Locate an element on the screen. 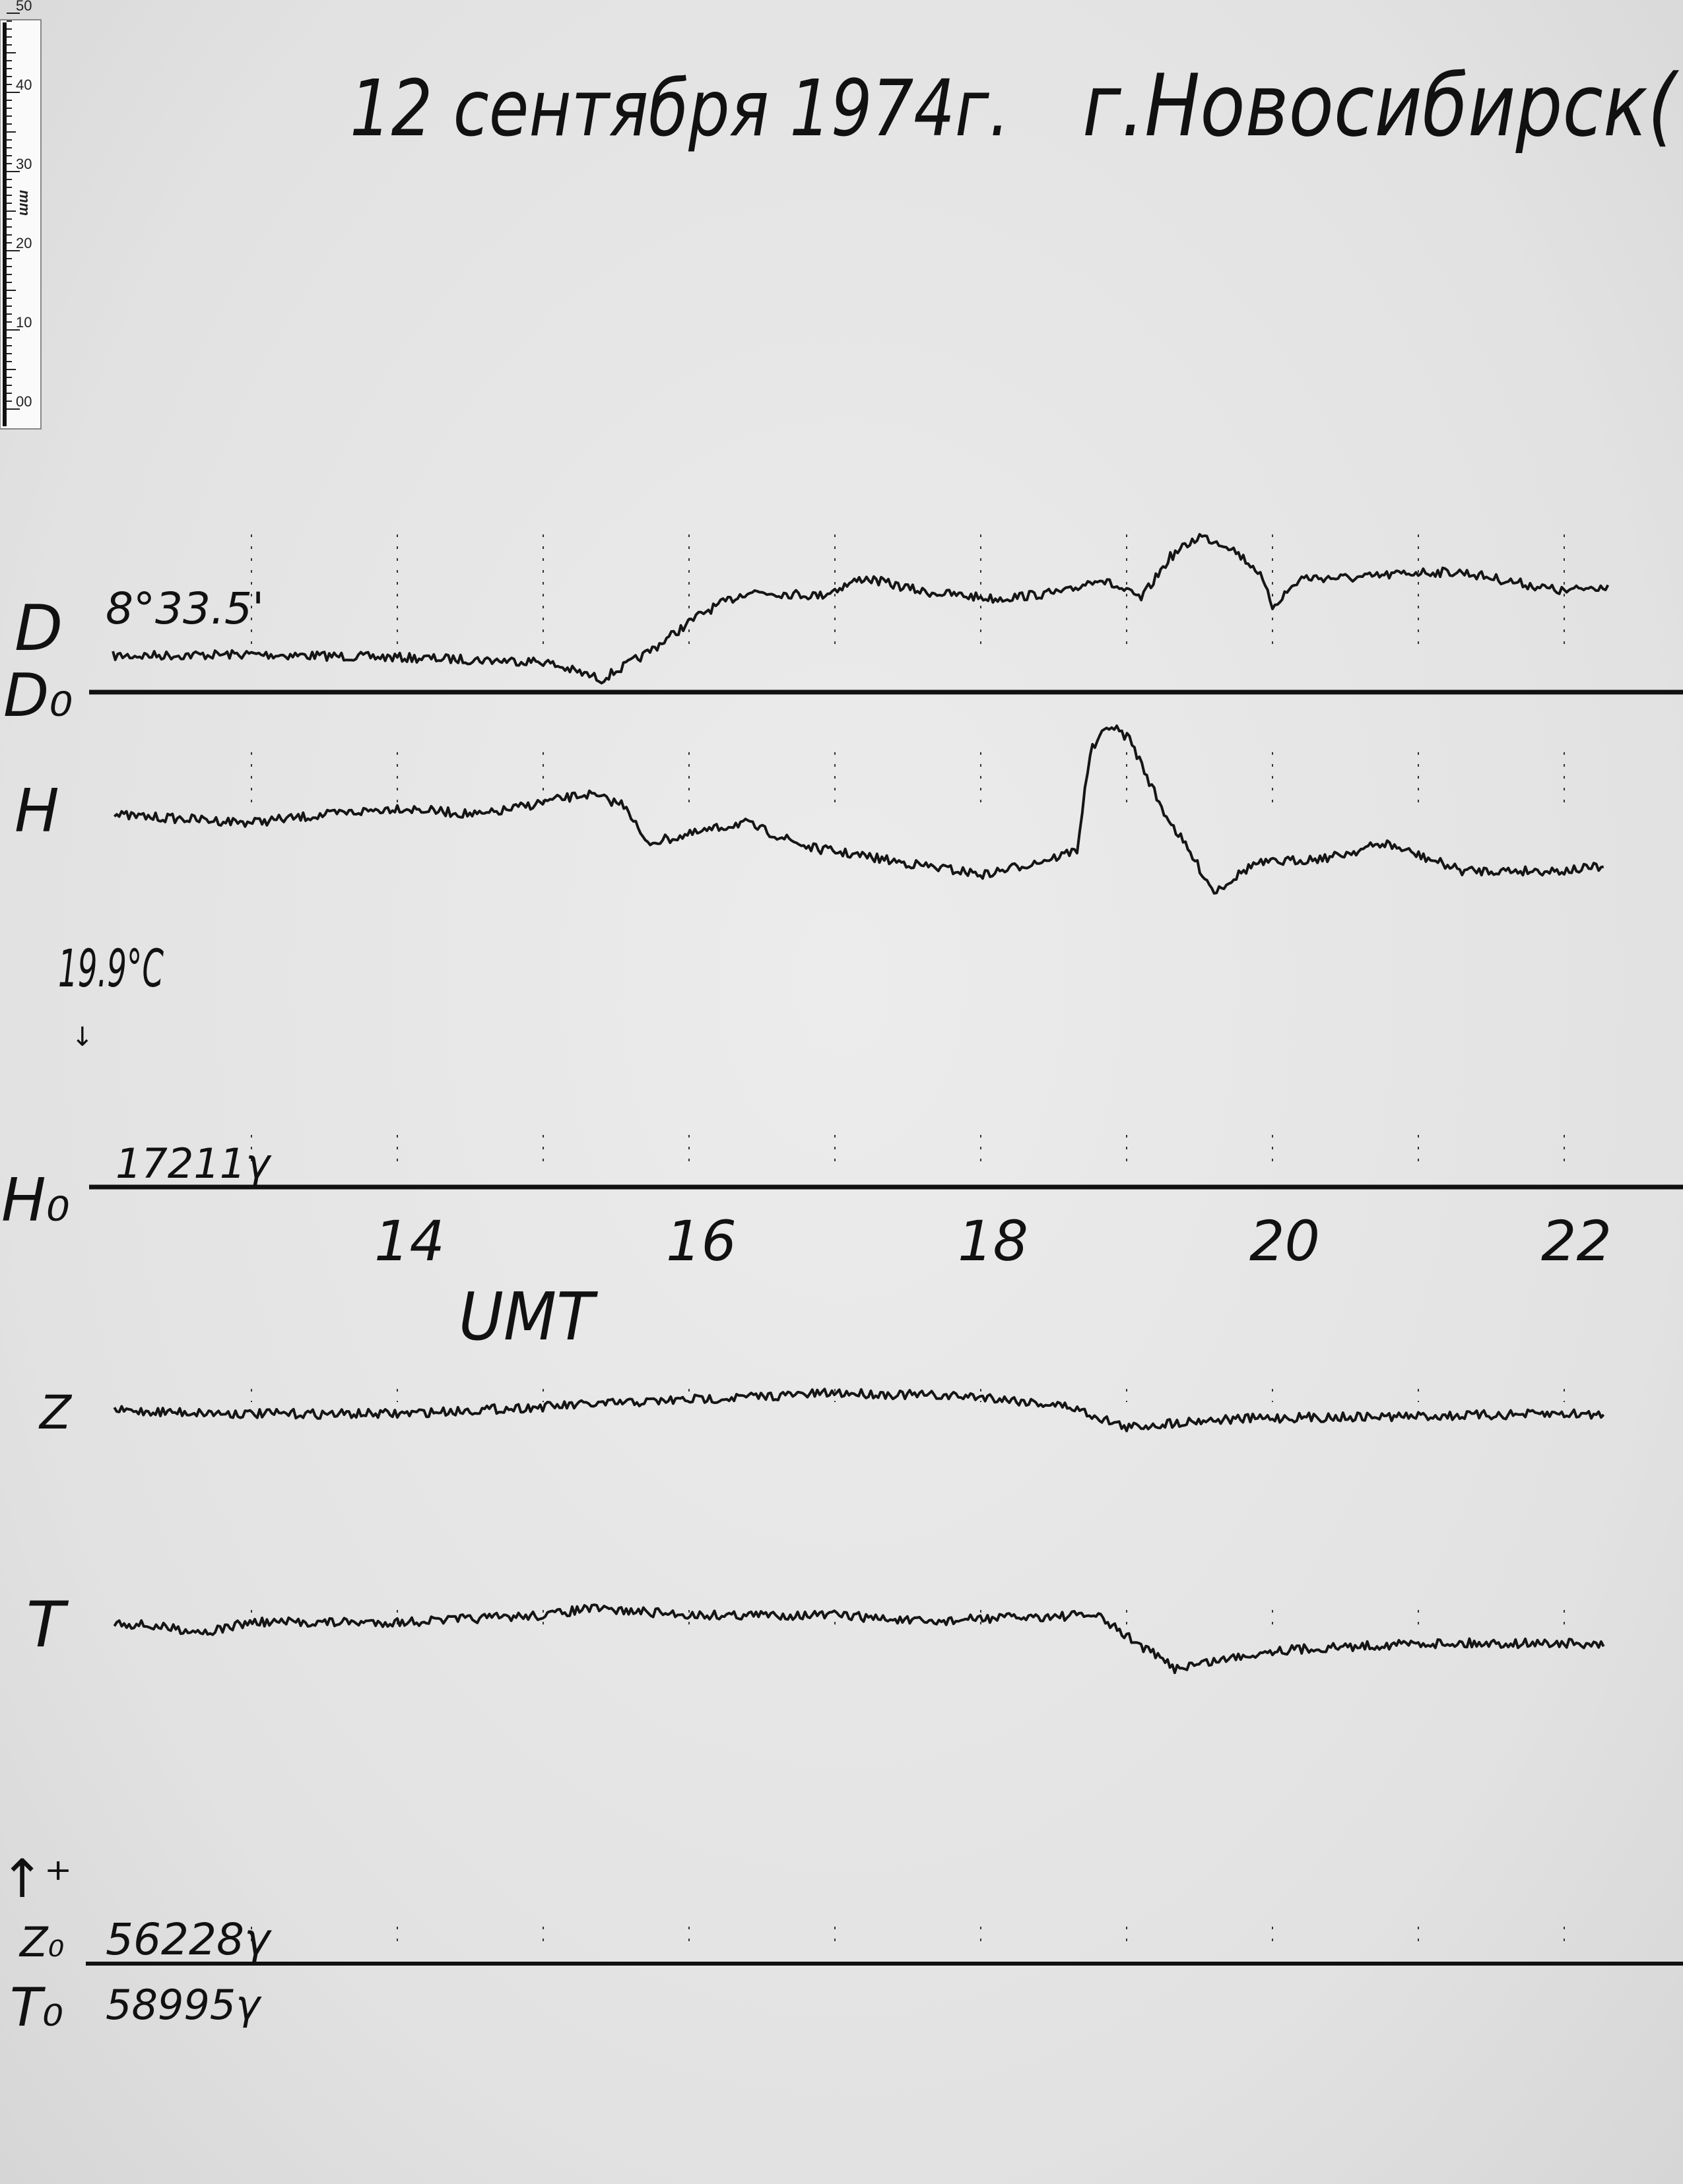  h0-value: 17211γ is located at coordinates (194, 1164).